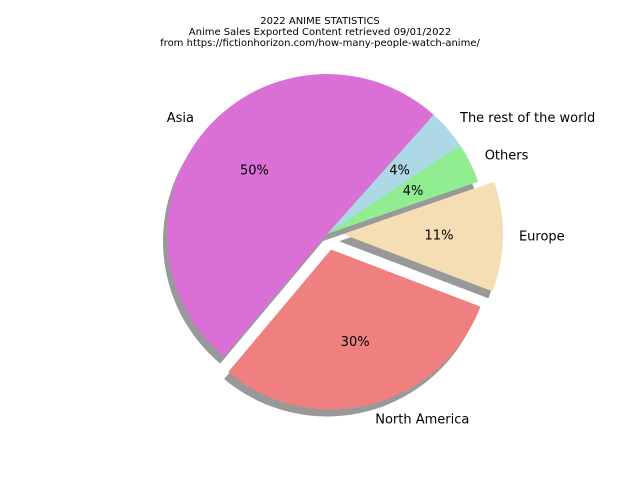 The image size is (640, 480). Describe the element at coordinates (354, 329) in the screenshot. I see `slice-north-america` at that location.